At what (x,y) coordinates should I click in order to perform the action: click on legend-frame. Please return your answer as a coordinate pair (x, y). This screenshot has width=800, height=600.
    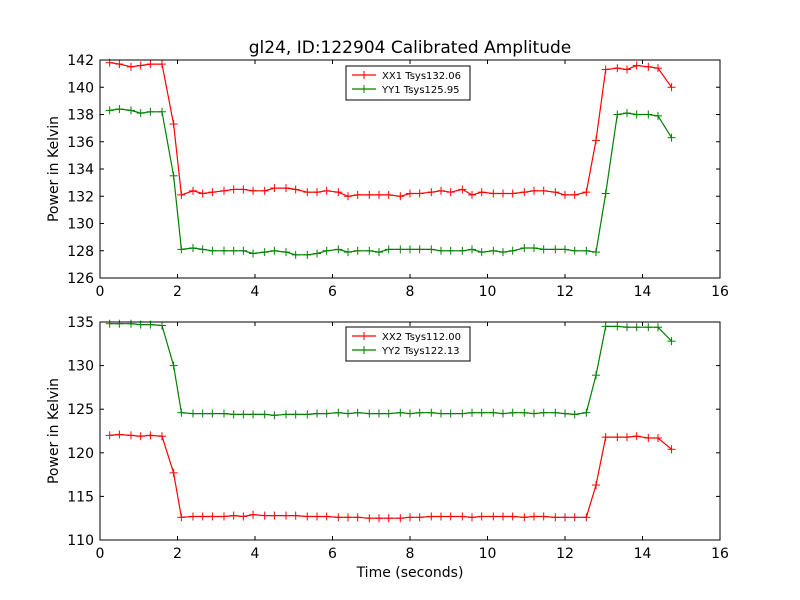
    Looking at the image, I should click on (408, 344).